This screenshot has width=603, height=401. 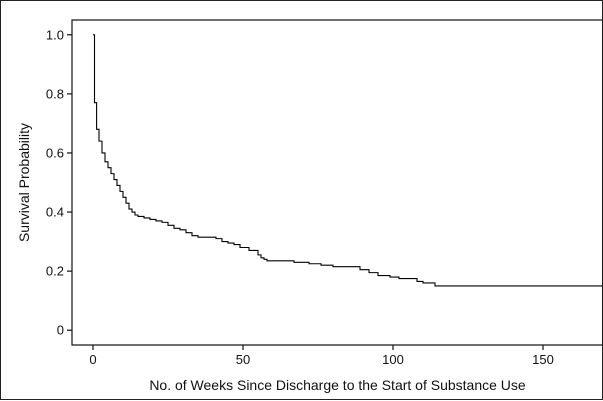 What do you see at coordinates (543, 359) in the screenshot?
I see `x-tick-label: 150` at bounding box center [543, 359].